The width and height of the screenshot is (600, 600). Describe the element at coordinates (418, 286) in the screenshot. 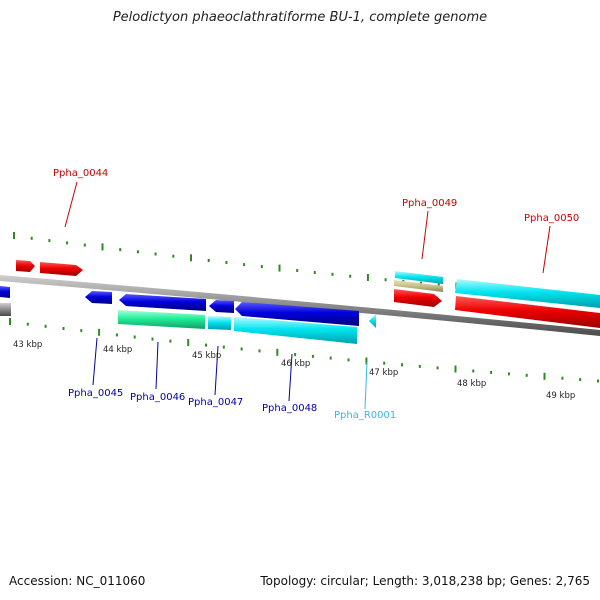

I see `gene-arrow-khaki` at that location.